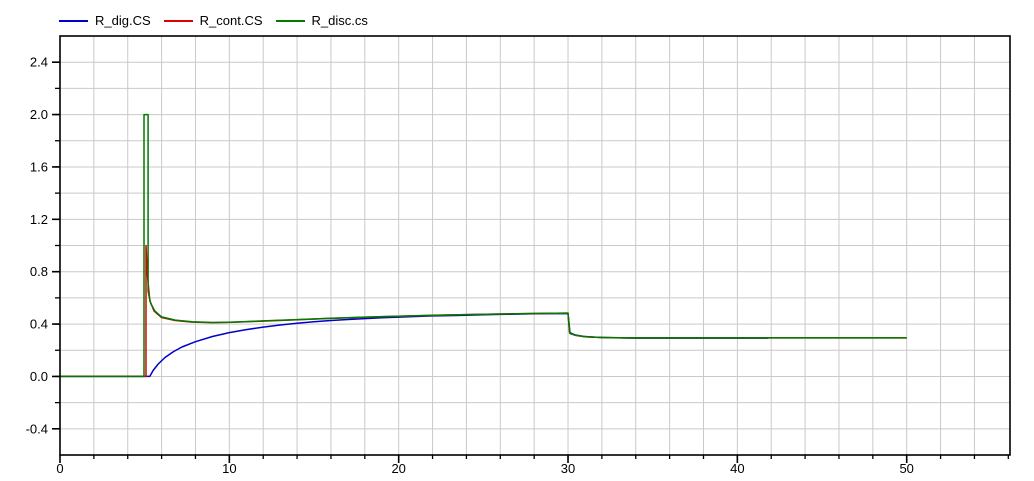 This screenshot has height=481, width=1034. Describe the element at coordinates (39, 324) in the screenshot. I see `y-tick-label: 0.4` at that location.